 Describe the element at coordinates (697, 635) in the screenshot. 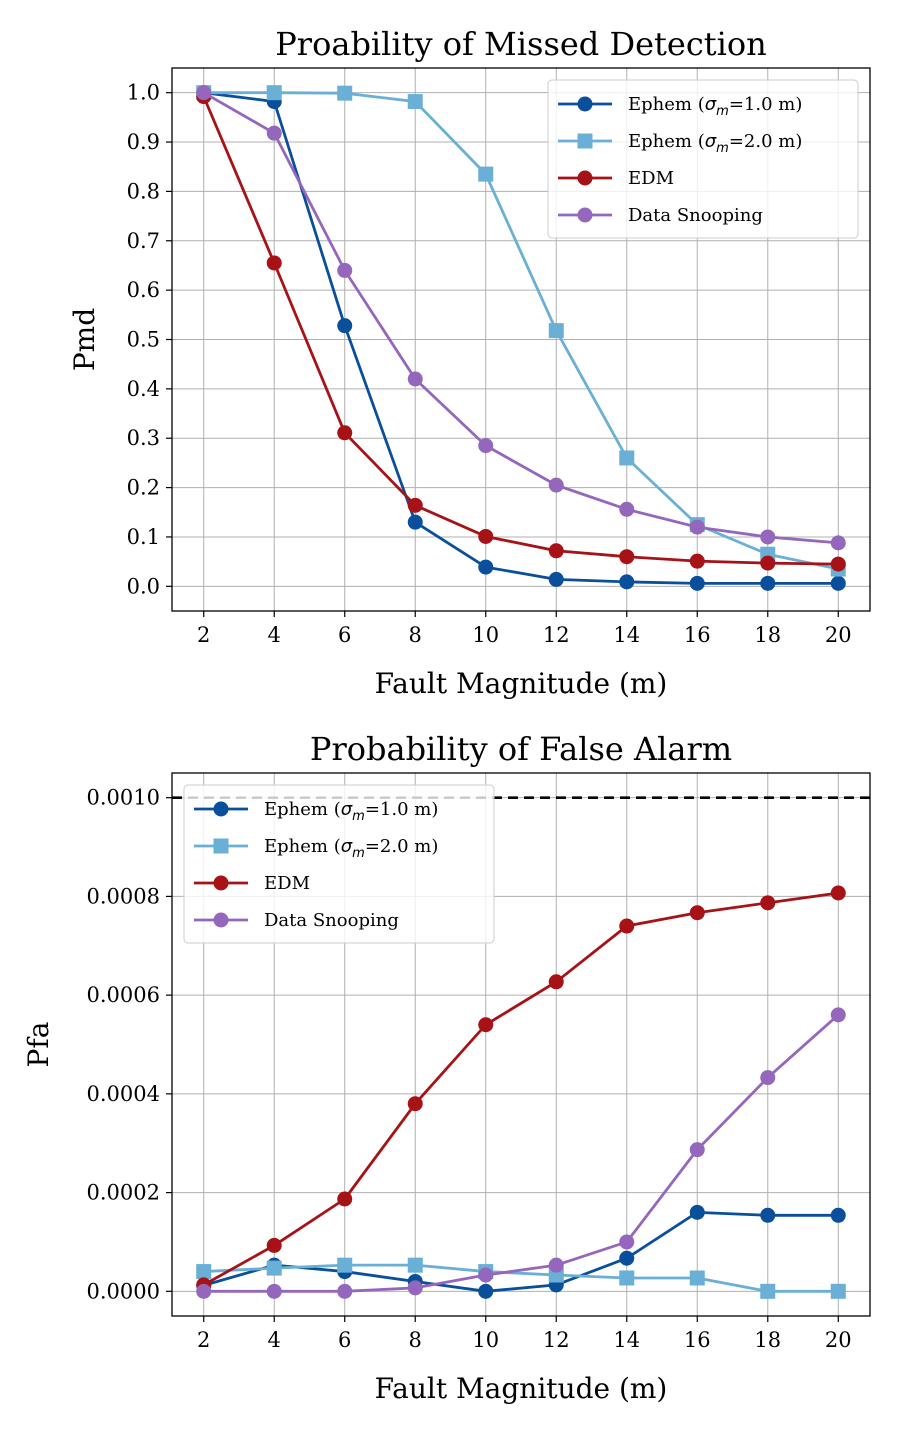

I see `x-tick-label: 16` at that location.